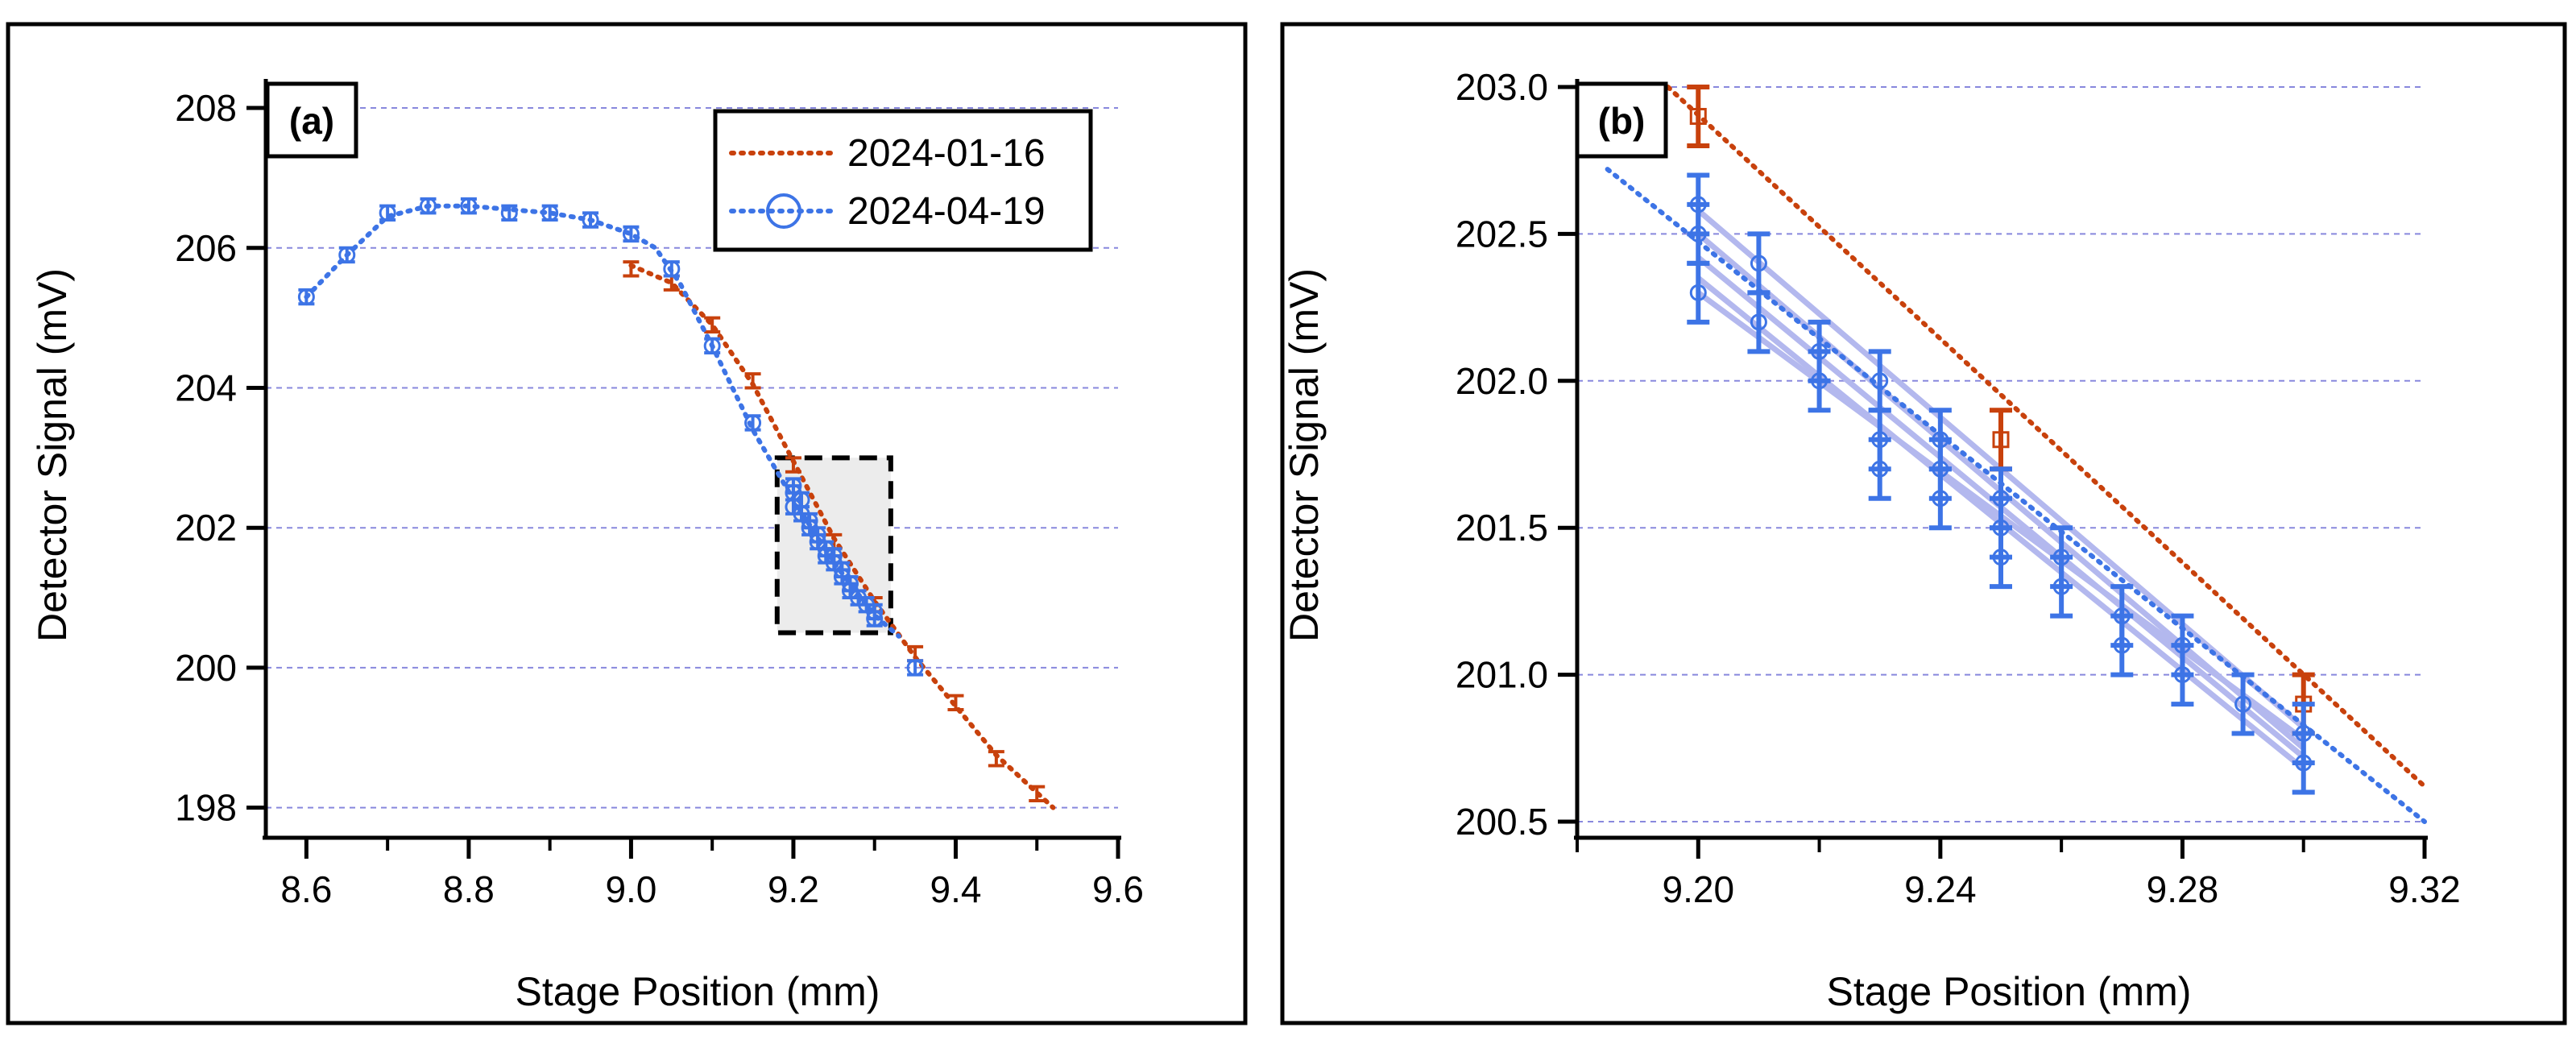 The height and width of the screenshot is (1048, 2576). Describe the element at coordinates (955, 889) in the screenshot. I see `x-tick-label: 9.4` at that location.